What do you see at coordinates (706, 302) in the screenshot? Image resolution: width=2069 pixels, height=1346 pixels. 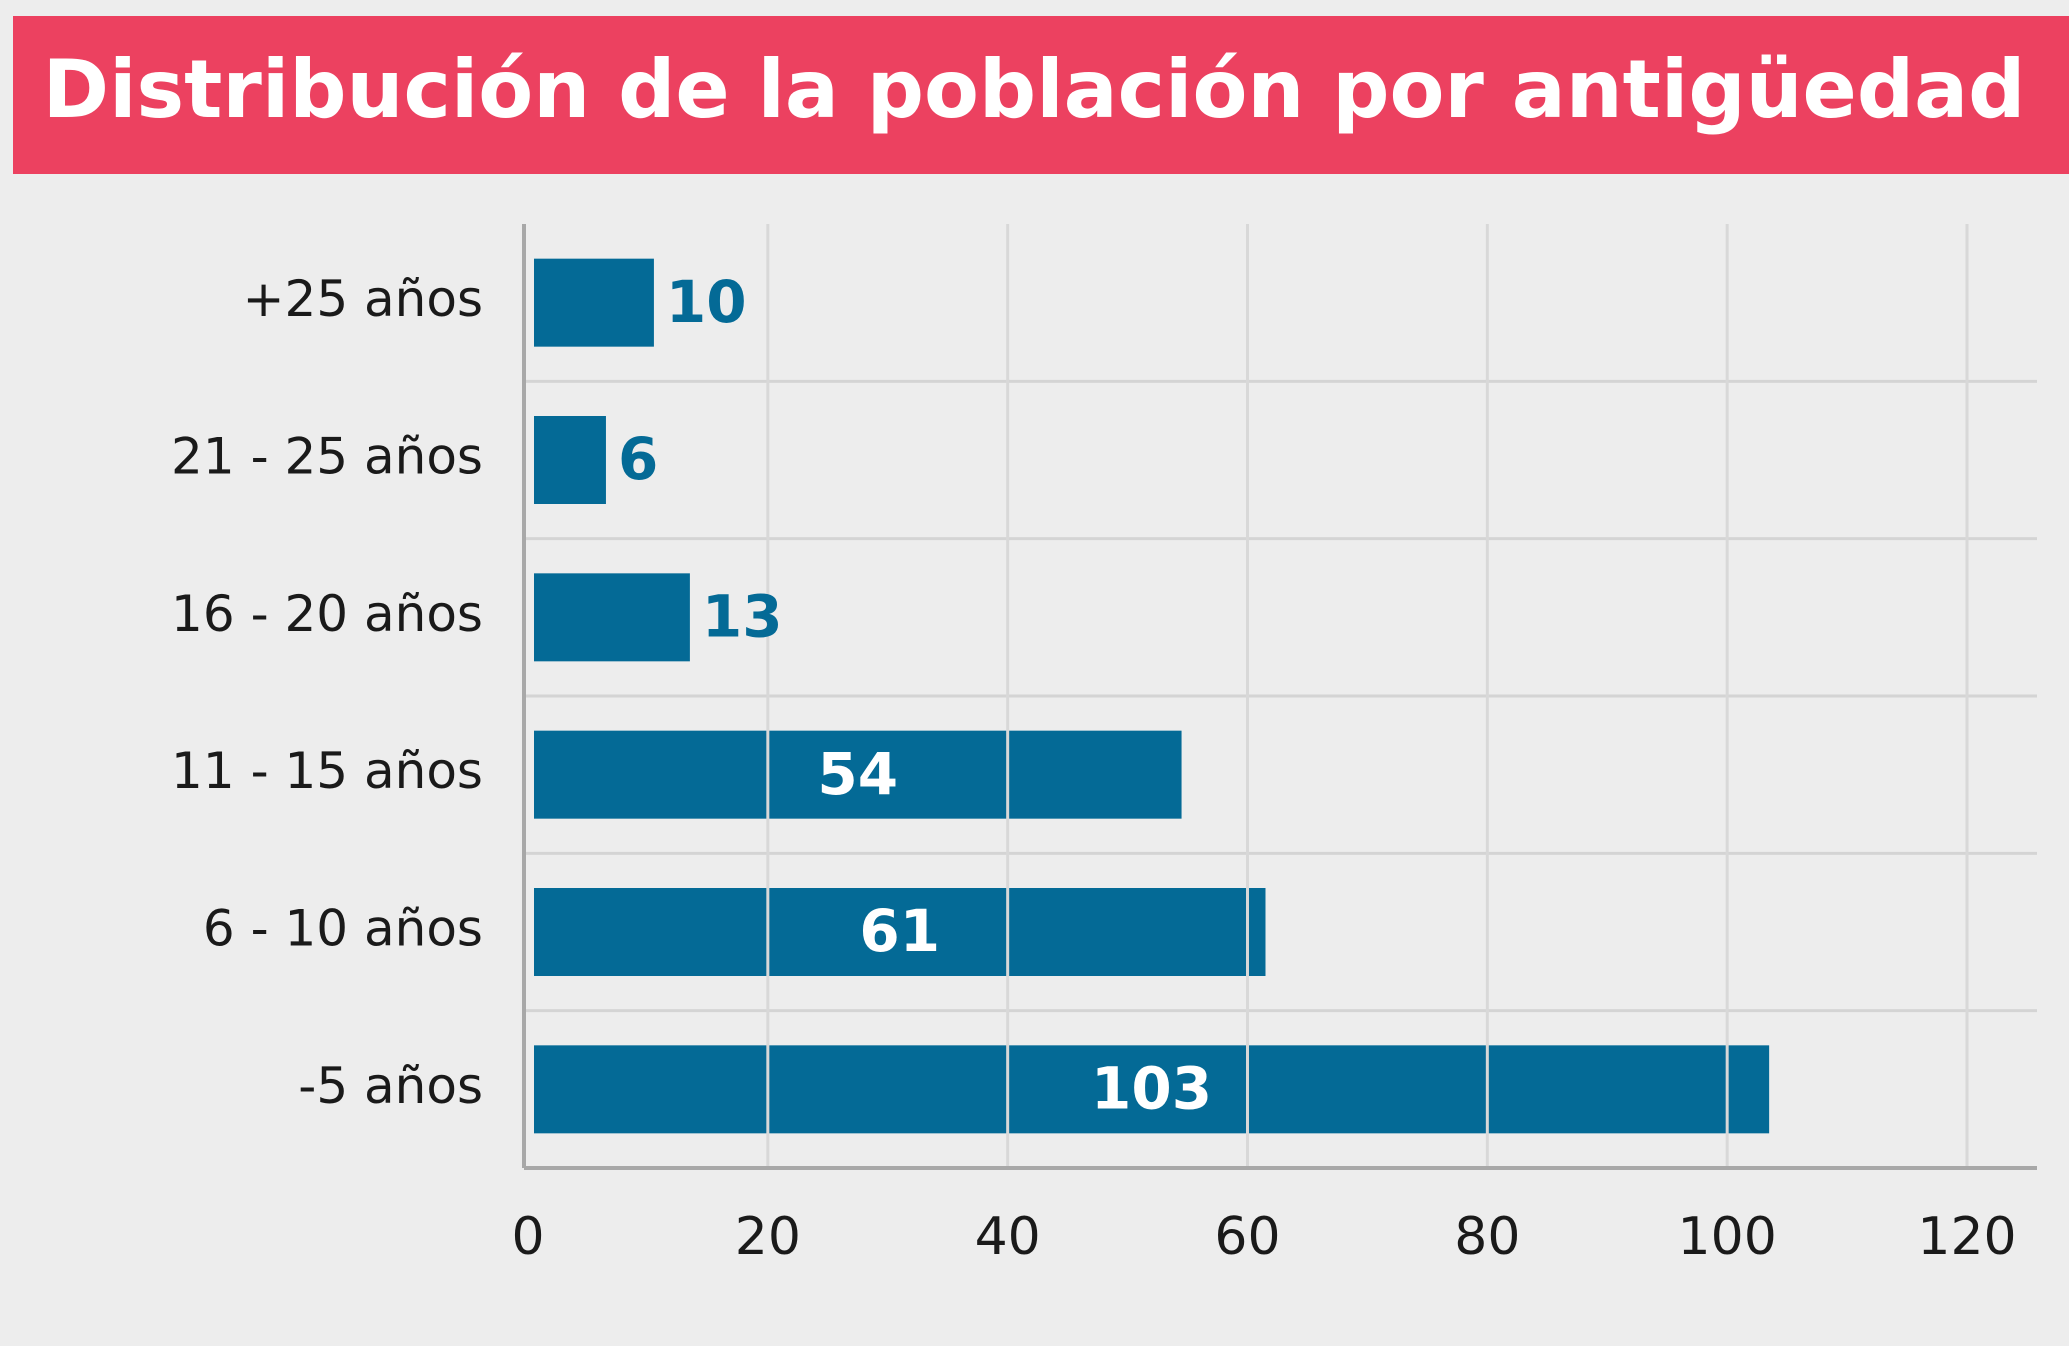 I see `value-label: 10` at bounding box center [706, 302].